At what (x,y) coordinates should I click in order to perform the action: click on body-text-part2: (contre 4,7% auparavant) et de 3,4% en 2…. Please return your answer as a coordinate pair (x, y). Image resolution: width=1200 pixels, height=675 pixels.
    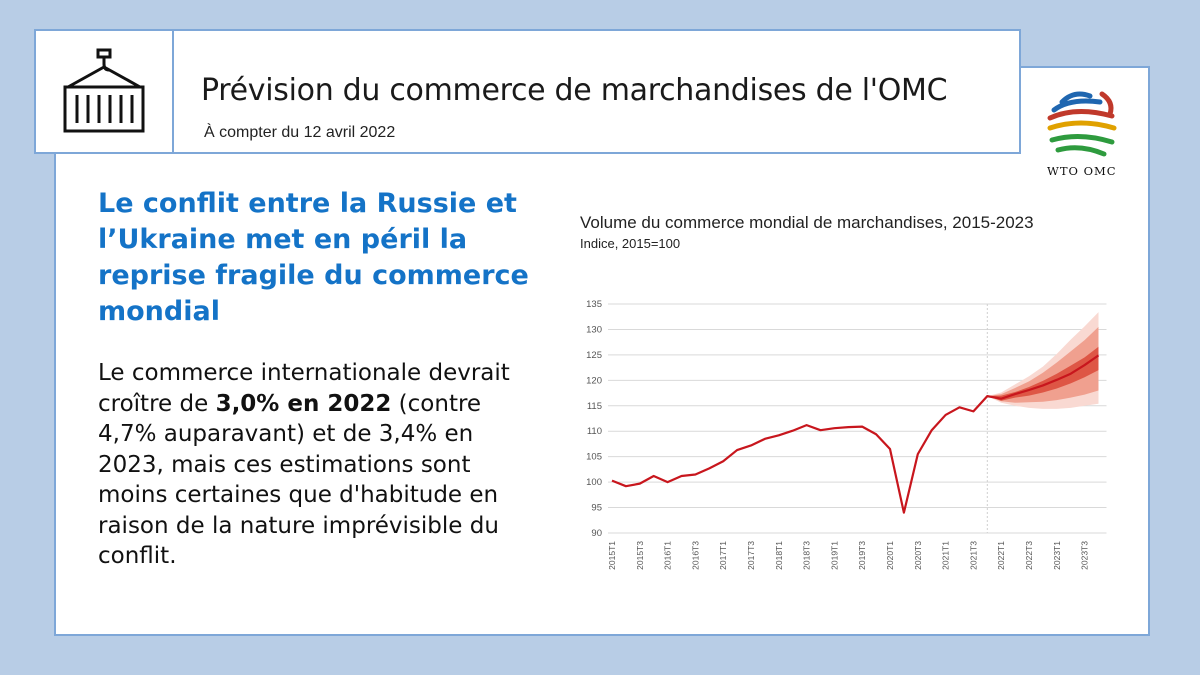
    Looking at the image, I should click on (298, 480).